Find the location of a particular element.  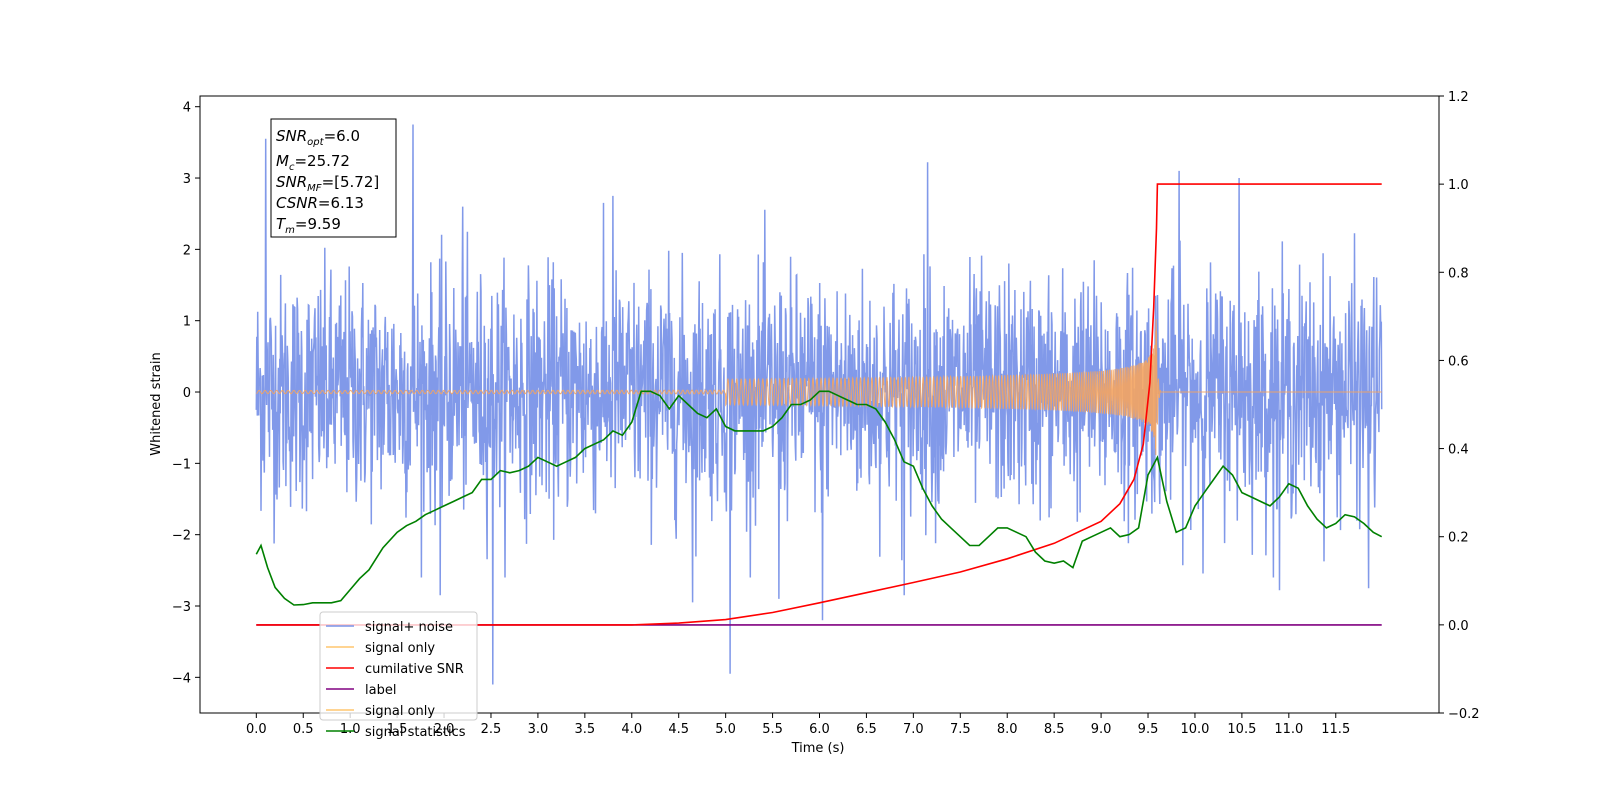

x-tick-label: 5.0 is located at coordinates (725, 729).